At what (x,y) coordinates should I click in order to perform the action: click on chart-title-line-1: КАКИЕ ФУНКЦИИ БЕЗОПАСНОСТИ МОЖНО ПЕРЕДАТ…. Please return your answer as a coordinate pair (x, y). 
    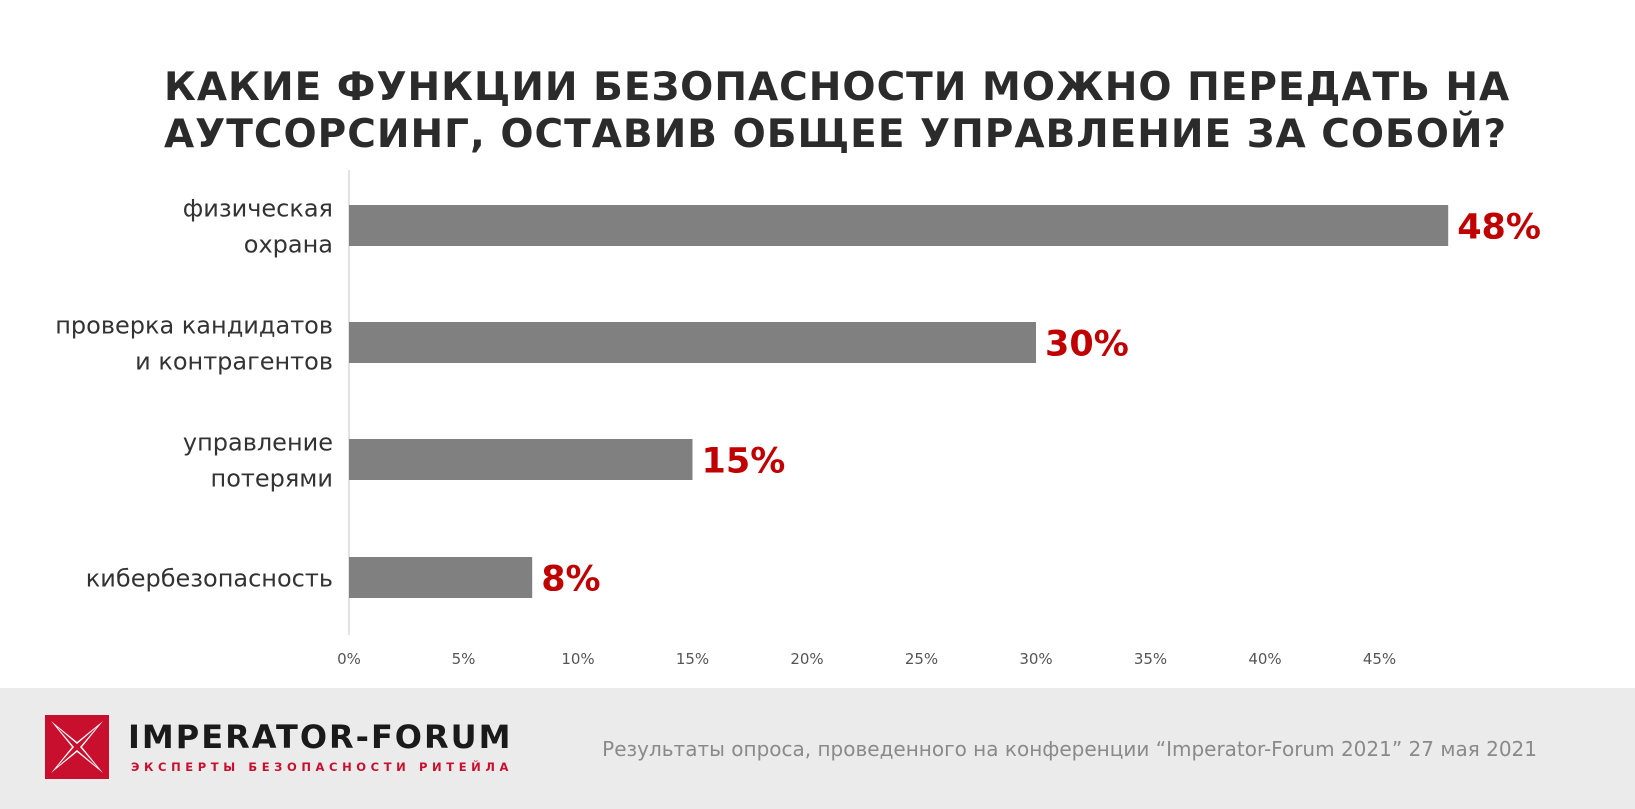
    Looking at the image, I should click on (837, 87).